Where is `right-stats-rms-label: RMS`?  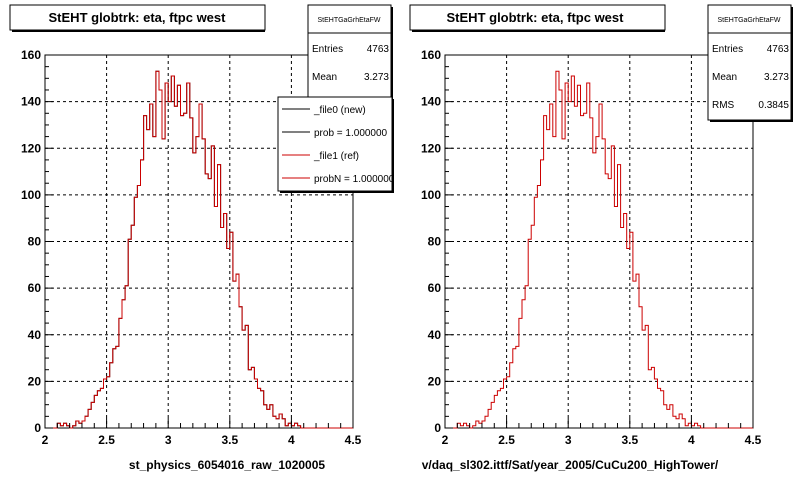 right-stats-rms-label: RMS is located at coordinates (723, 105).